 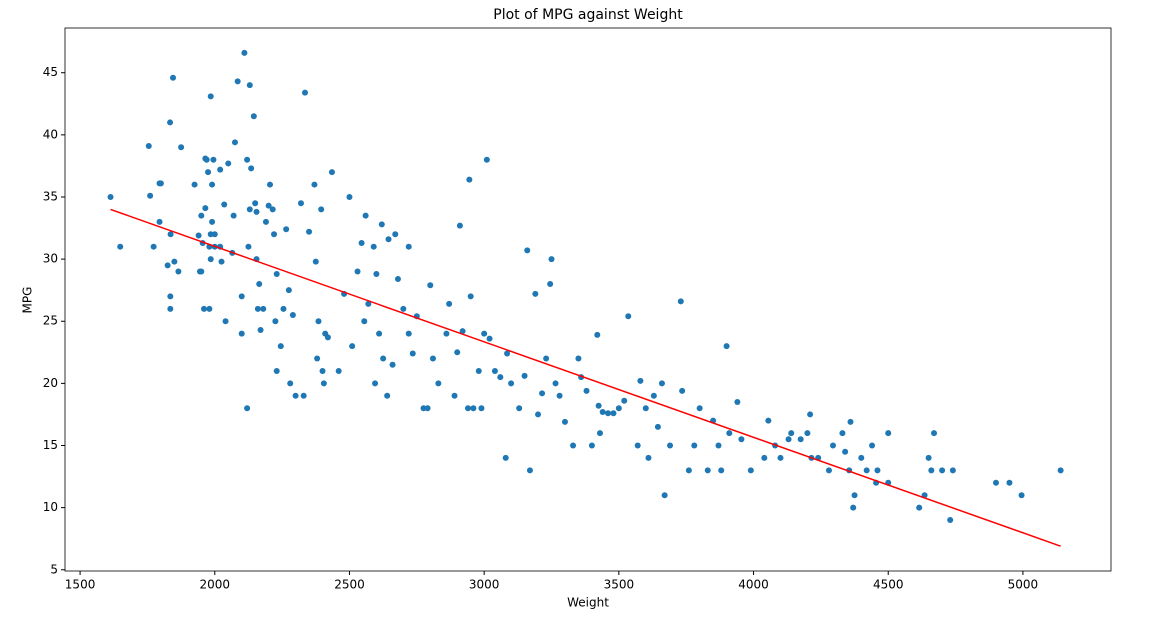 What do you see at coordinates (50, 445) in the screenshot?
I see `y-tick-label: 15` at bounding box center [50, 445].